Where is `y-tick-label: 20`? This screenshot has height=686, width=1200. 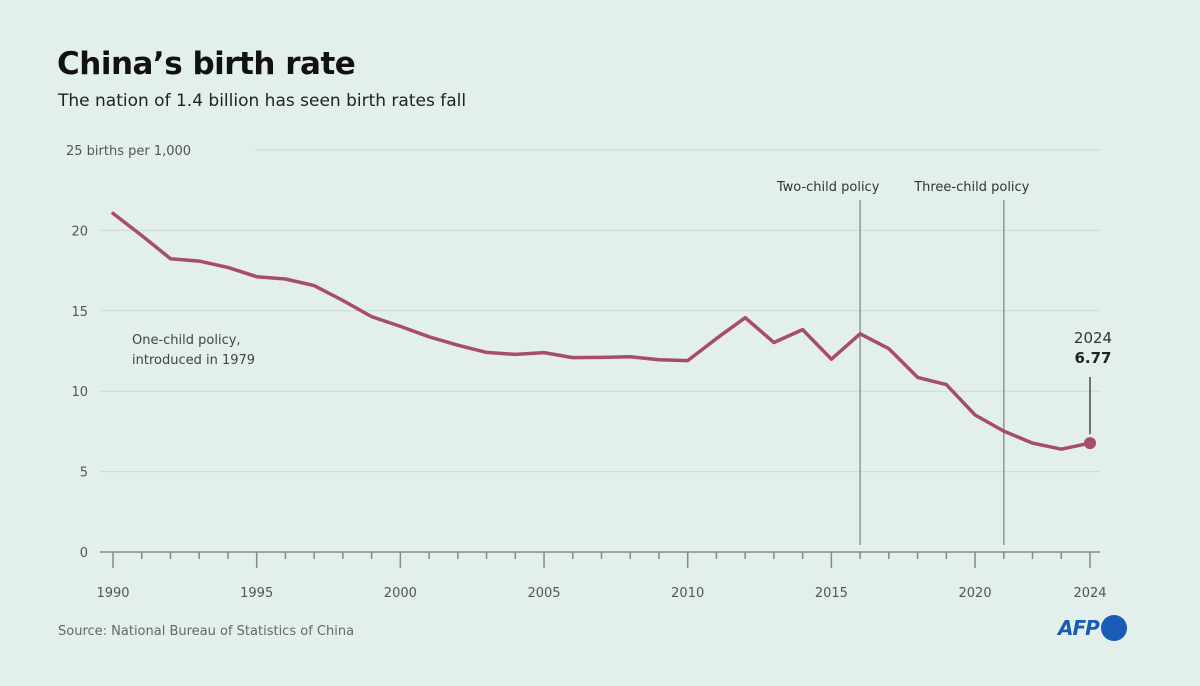
y-tick-label: 20 is located at coordinates (79, 231).